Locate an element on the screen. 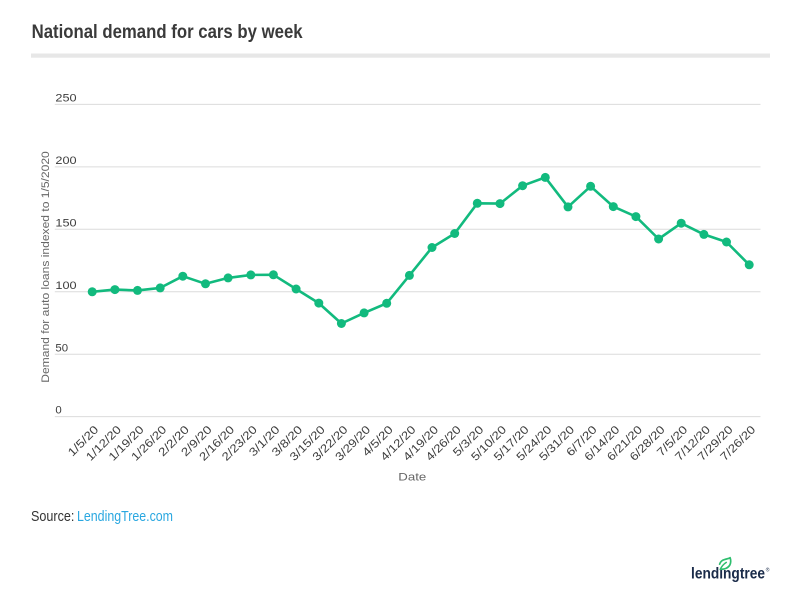  svg-text: 100 is located at coordinates (65, 286).